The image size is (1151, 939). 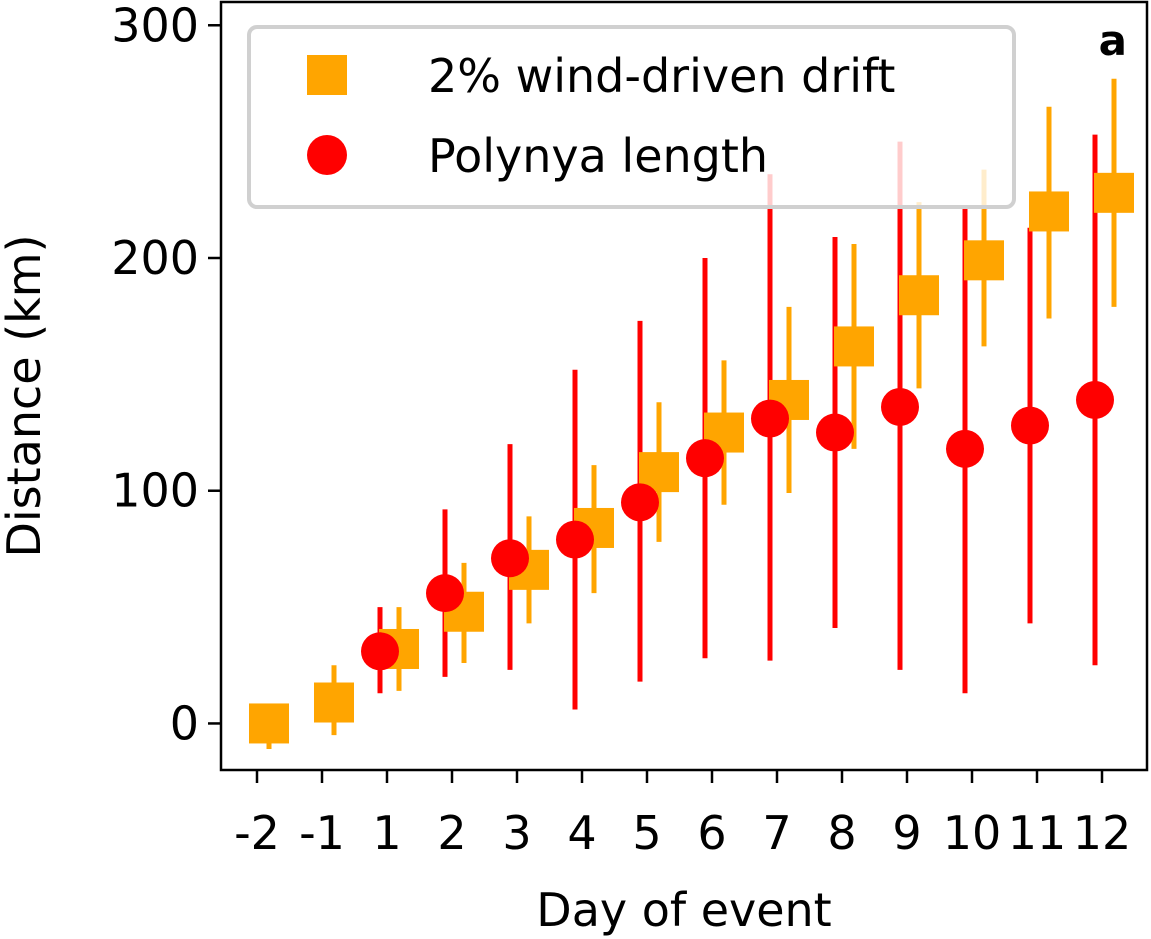 I want to click on x-tick-label: 7, so click(x=776, y=833).